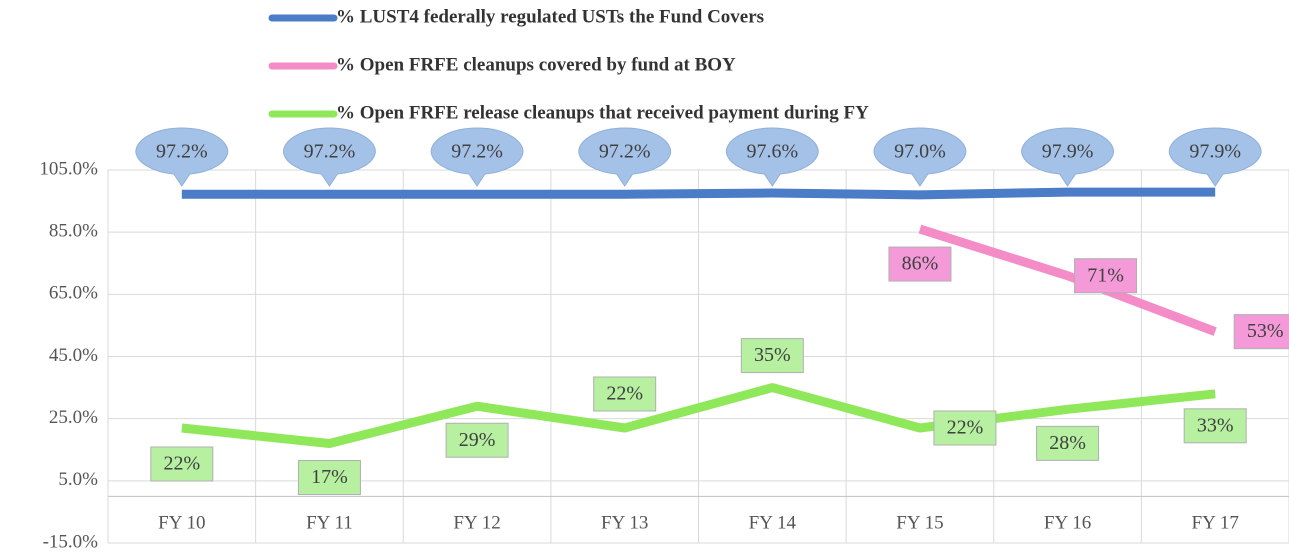 The height and width of the screenshot is (554, 1289). I want to click on data-label: 97.0%, so click(920, 152).